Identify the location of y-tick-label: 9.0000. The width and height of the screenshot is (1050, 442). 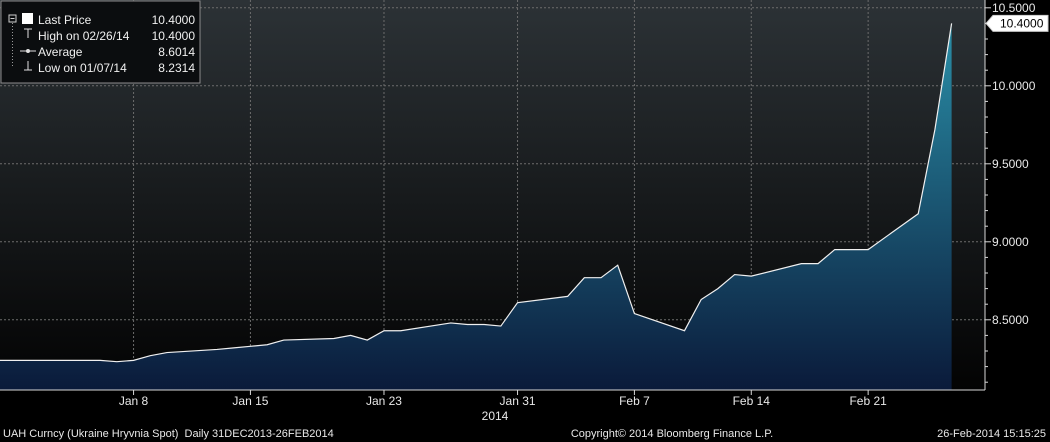
(1010, 242).